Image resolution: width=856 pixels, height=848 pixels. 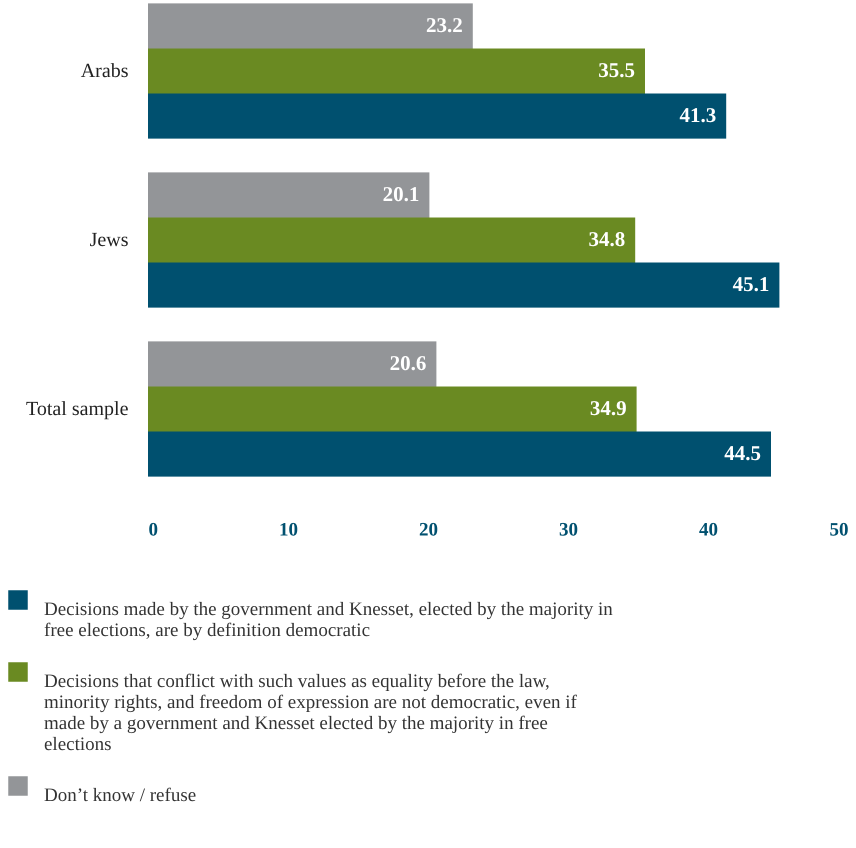 I want to click on data-label: 34.8, so click(x=607, y=239).